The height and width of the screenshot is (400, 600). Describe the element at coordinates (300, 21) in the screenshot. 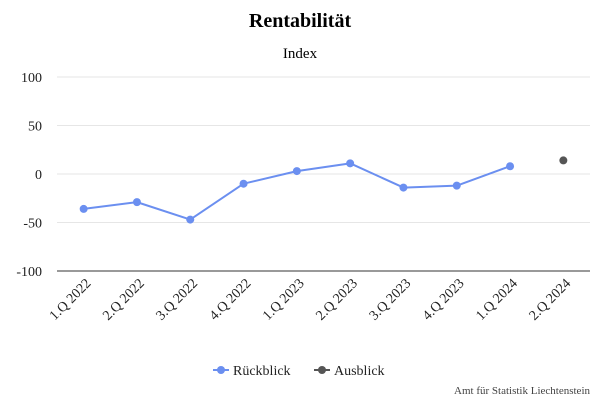

I see `chart-title: Rentabilität` at that location.